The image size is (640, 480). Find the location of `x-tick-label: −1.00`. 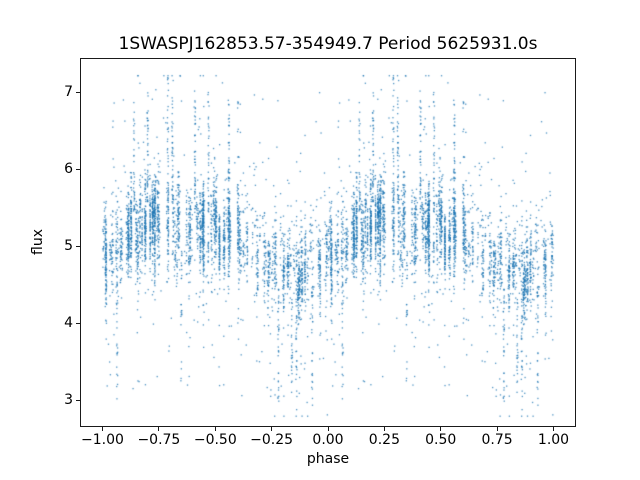

x-tick-label: −1.00 is located at coordinates (102, 440).